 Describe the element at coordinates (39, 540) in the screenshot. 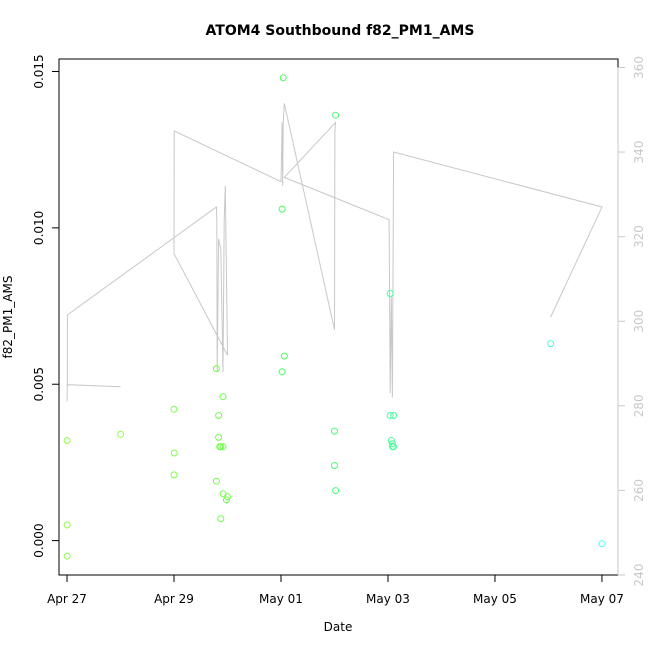

I see `y-tick-label: 0.000` at that location.